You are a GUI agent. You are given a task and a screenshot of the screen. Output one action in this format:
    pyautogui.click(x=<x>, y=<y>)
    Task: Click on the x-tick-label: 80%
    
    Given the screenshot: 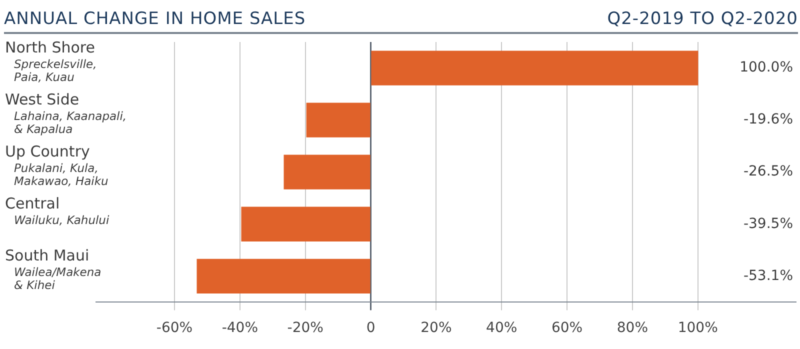 What is the action you would take?
    pyautogui.click(x=632, y=328)
    